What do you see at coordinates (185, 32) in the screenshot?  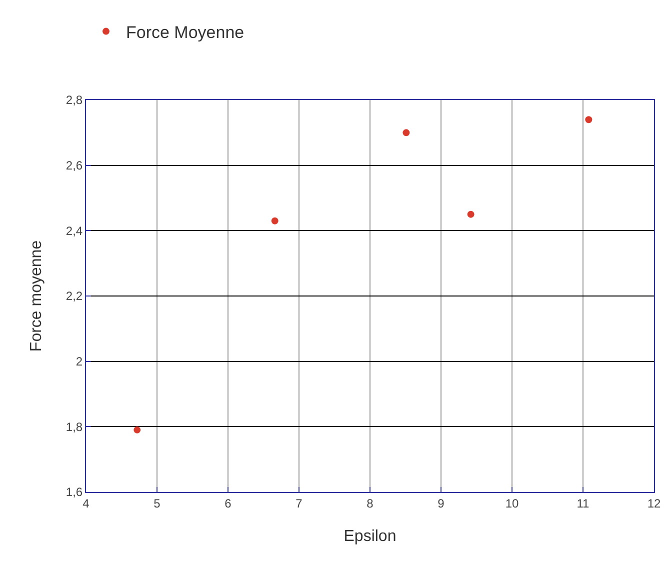 I see `legend-label: Force Moyenne` at bounding box center [185, 32].